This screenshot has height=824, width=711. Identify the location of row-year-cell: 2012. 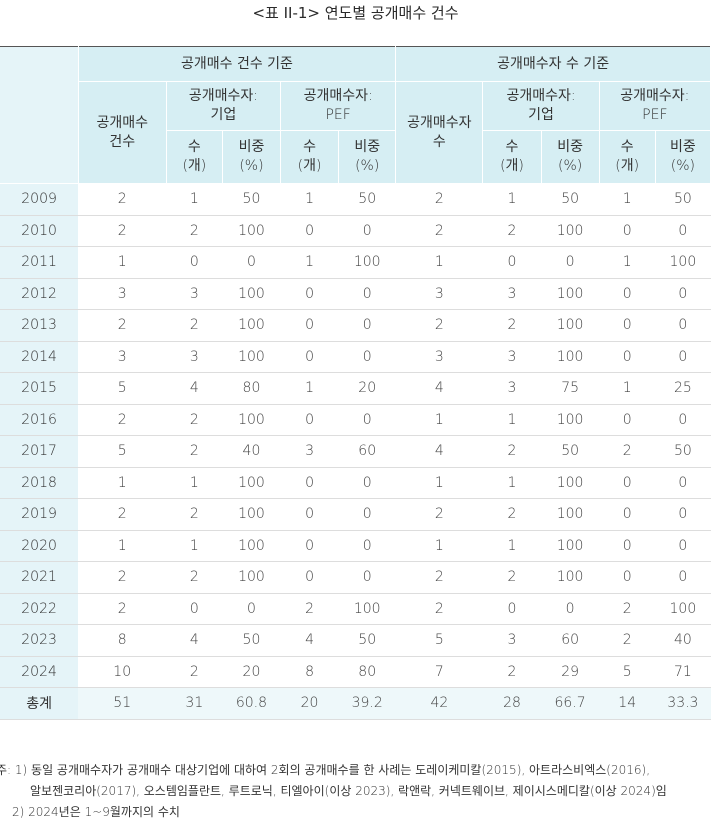
(39, 294).